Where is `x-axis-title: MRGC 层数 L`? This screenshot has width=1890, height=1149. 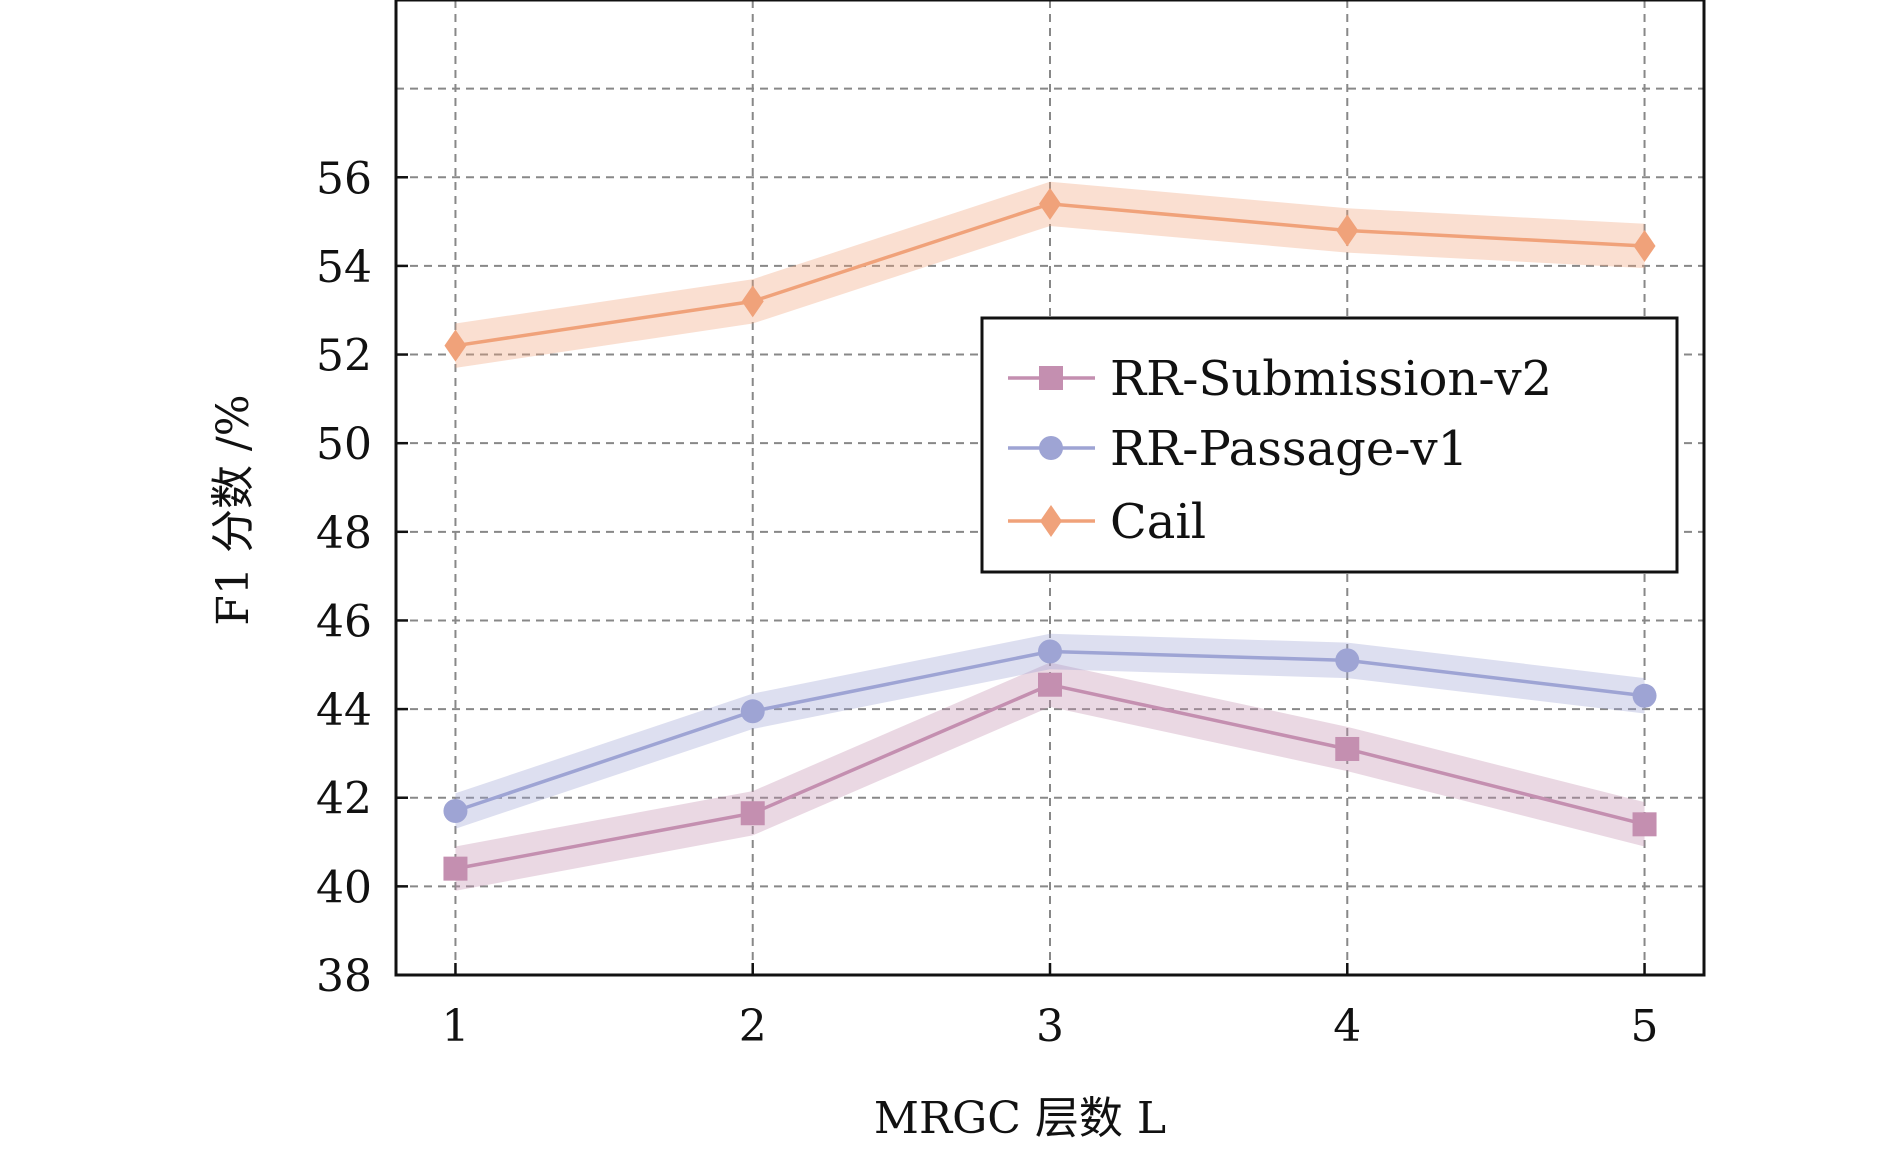
x-axis-title: MRGC 层数 L is located at coordinates (1020, 1118).